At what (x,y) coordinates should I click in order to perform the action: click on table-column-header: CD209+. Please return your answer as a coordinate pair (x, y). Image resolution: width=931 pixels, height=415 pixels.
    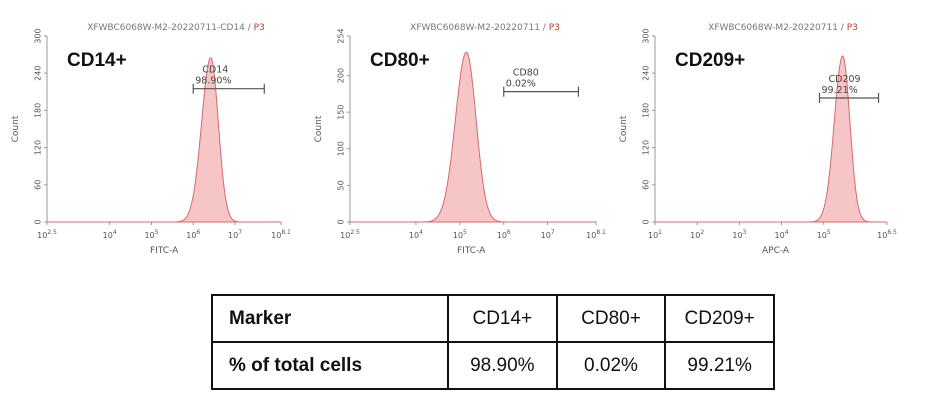
    Looking at the image, I should click on (719, 318).